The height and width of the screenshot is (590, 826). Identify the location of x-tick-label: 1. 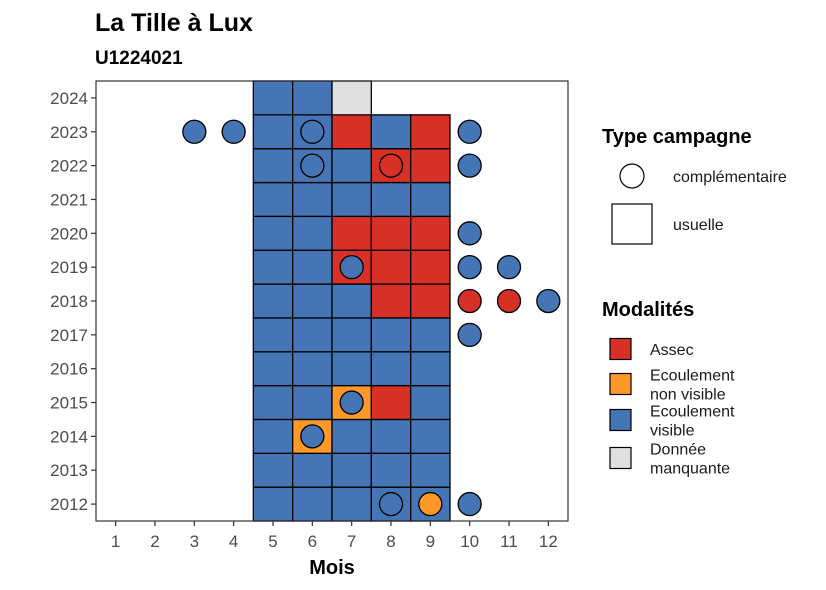
(115, 541).